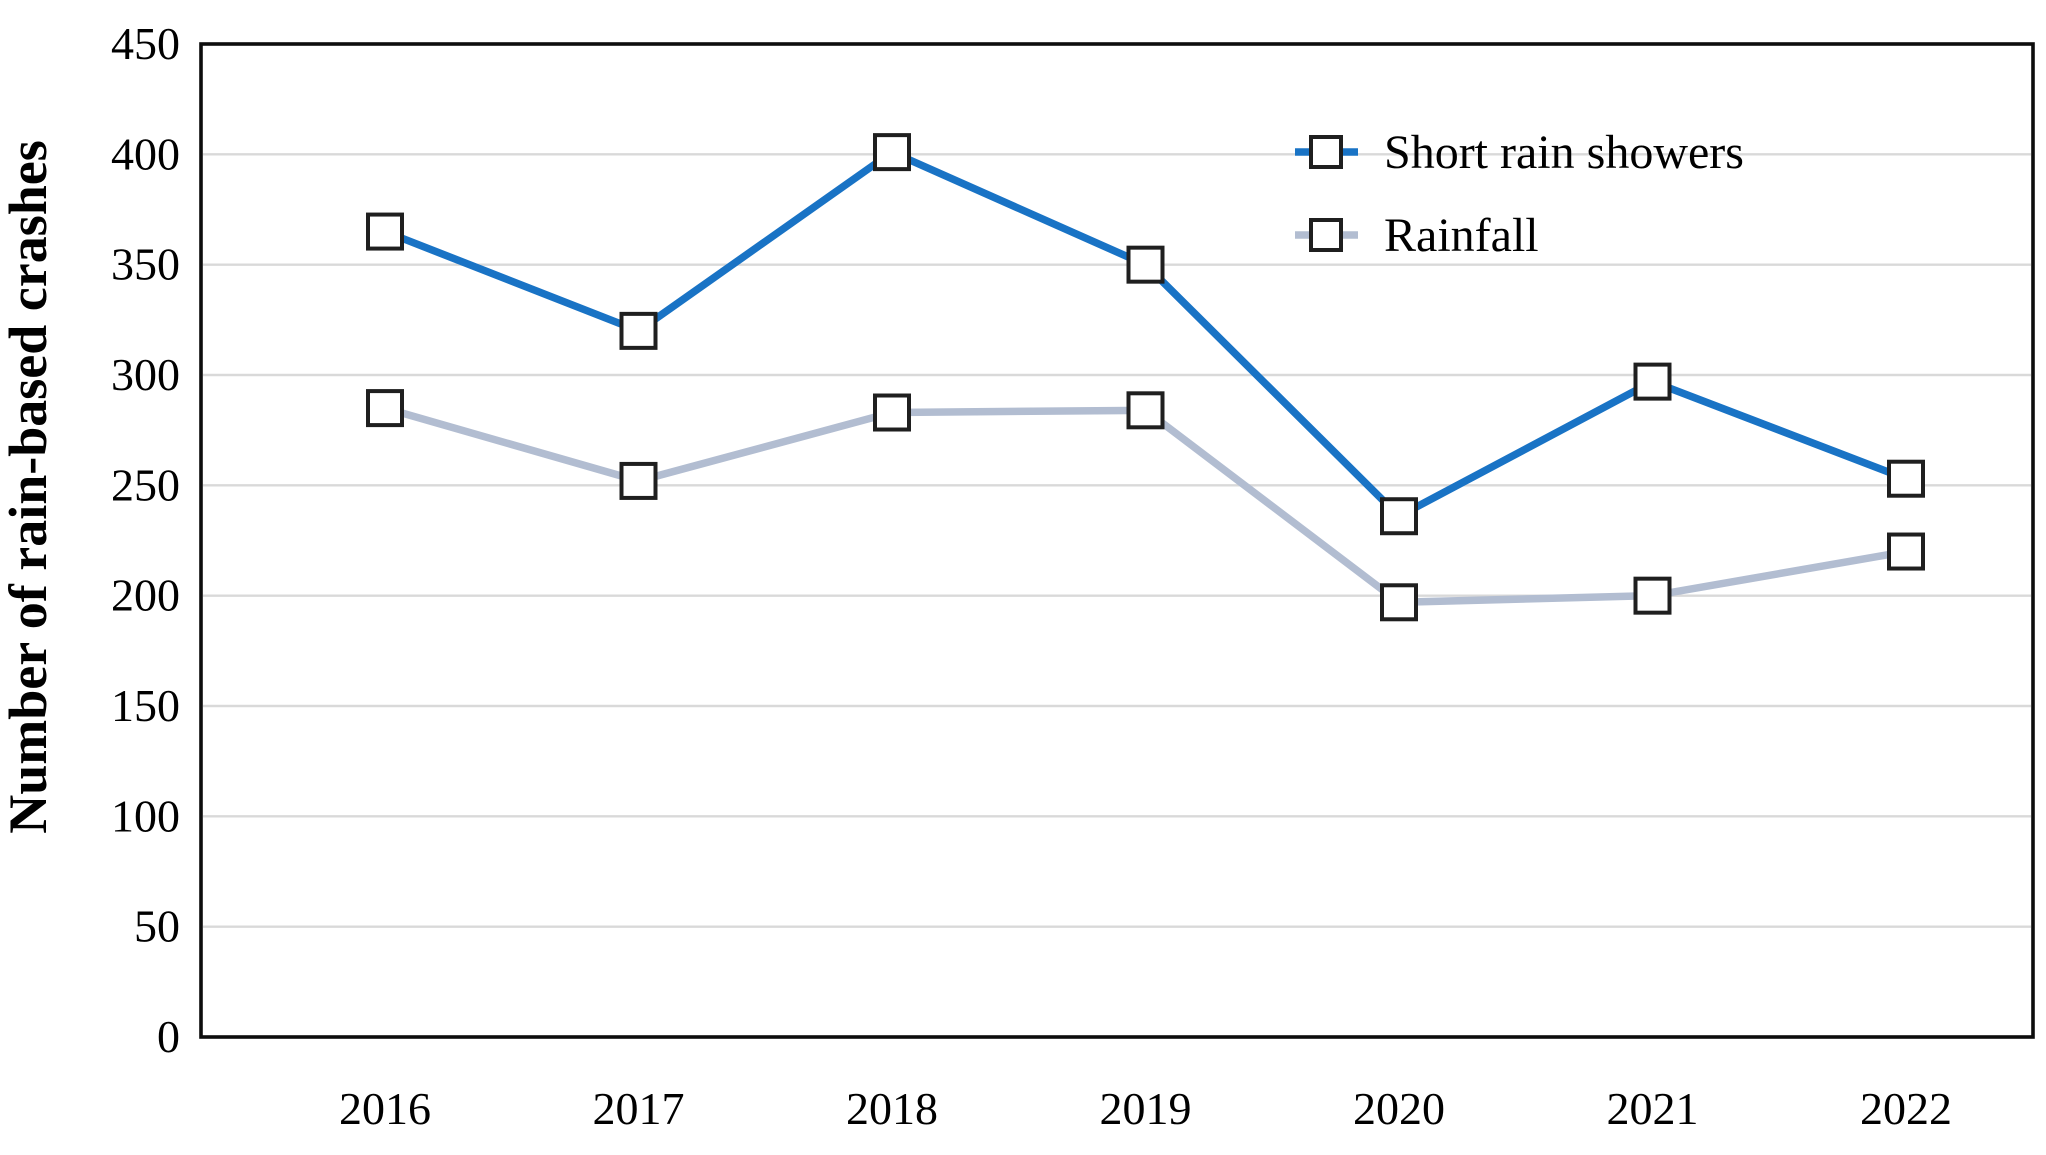 This screenshot has width=2046, height=1155. I want to click on data-point-marker-2022-rainfall, so click(1906, 551).